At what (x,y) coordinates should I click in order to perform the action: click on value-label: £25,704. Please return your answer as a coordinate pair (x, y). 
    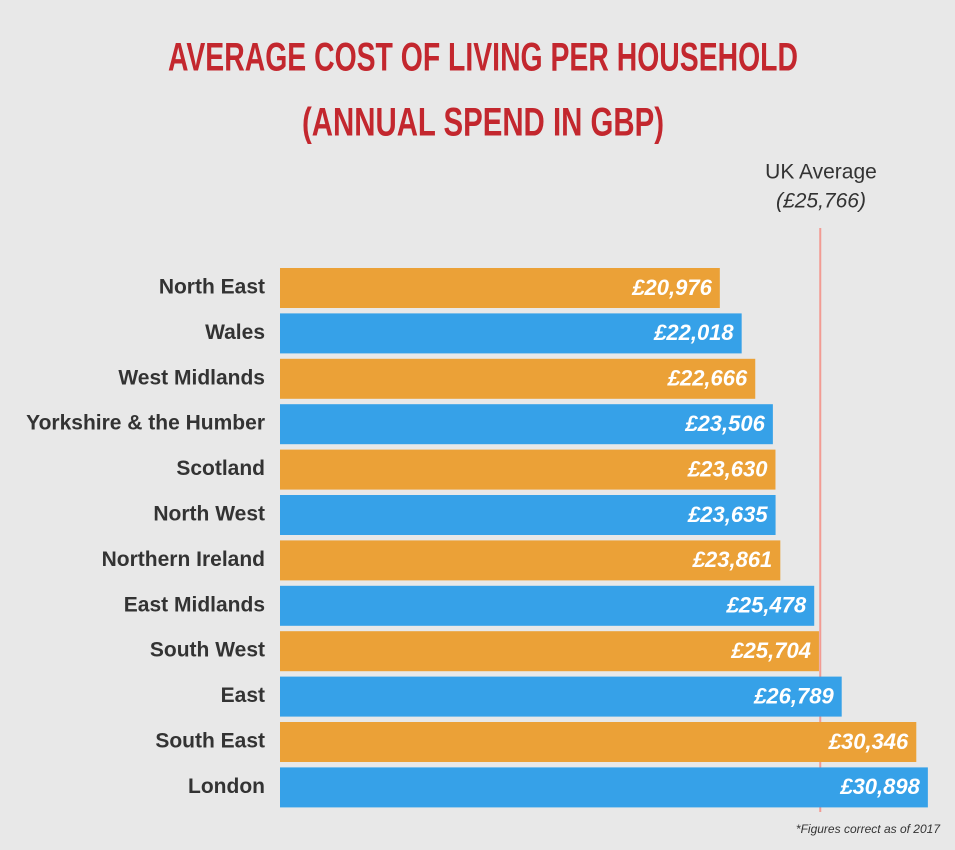
    Looking at the image, I should click on (770, 650).